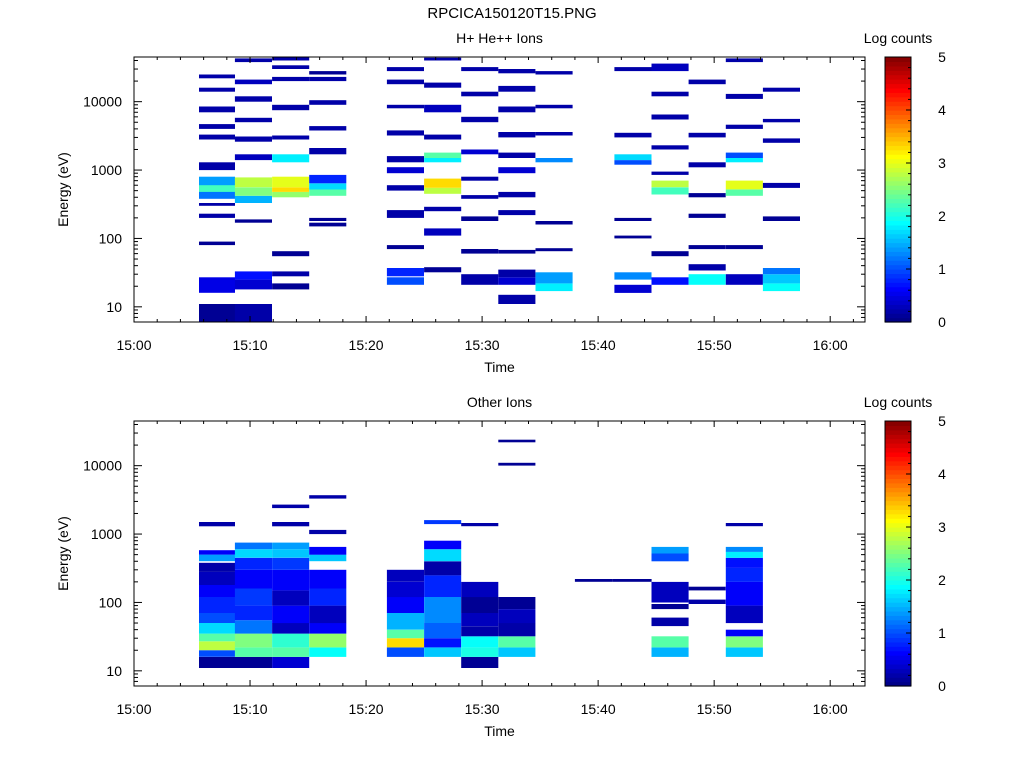  What do you see at coordinates (111, 238) in the screenshot?
I see `y-tick-label: 100` at bounding box center [111, 238].